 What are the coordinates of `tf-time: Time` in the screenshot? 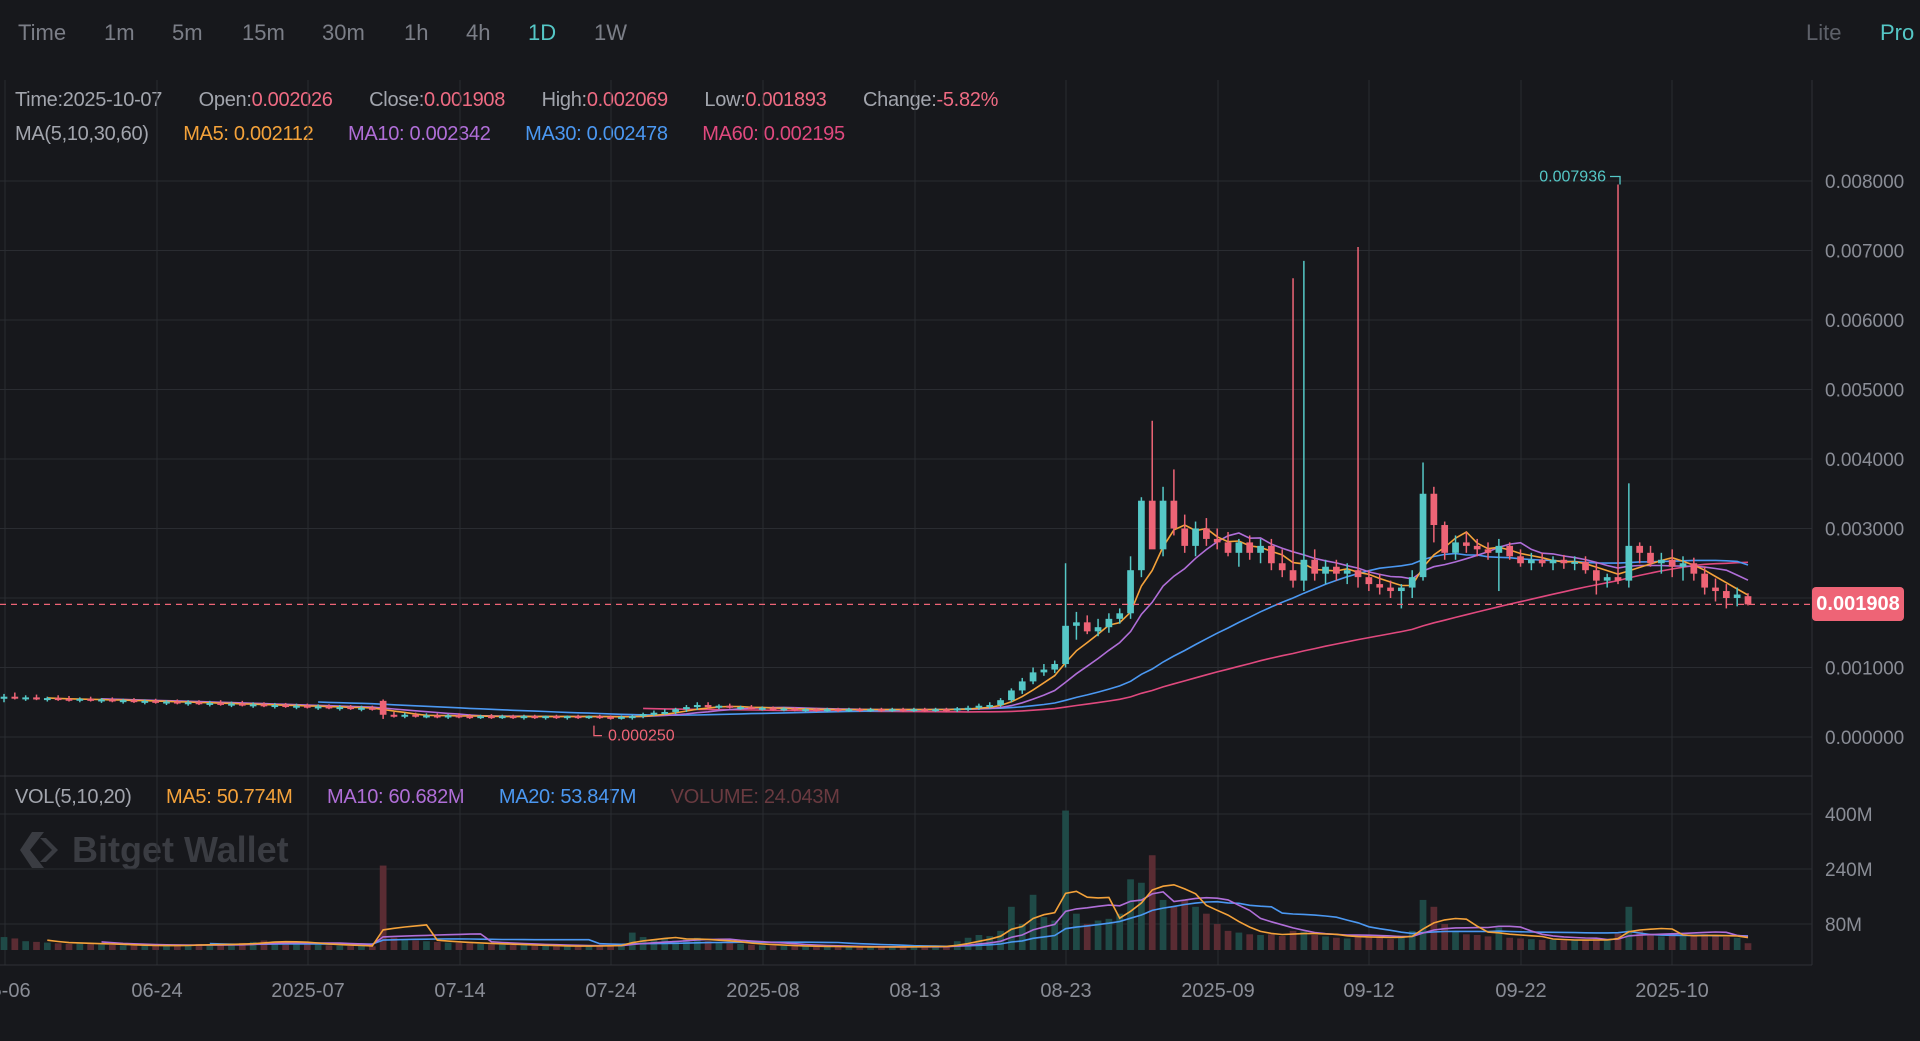 It's located at (42, 32).